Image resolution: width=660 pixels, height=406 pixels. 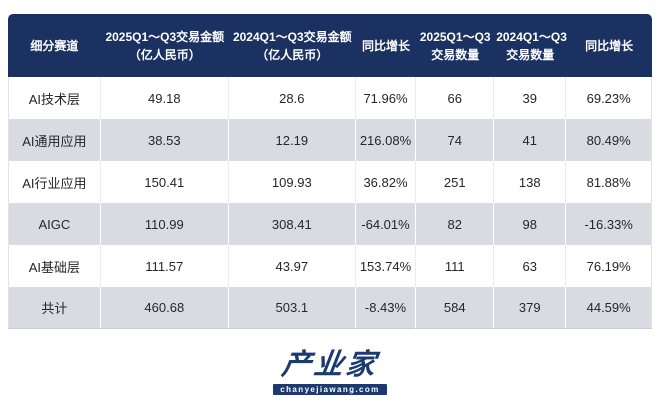 What do you see at coordinates (609, 224) in the screenshot?
I see `cell-yoy-count: -16.33%` at bounding box center [609, 224].